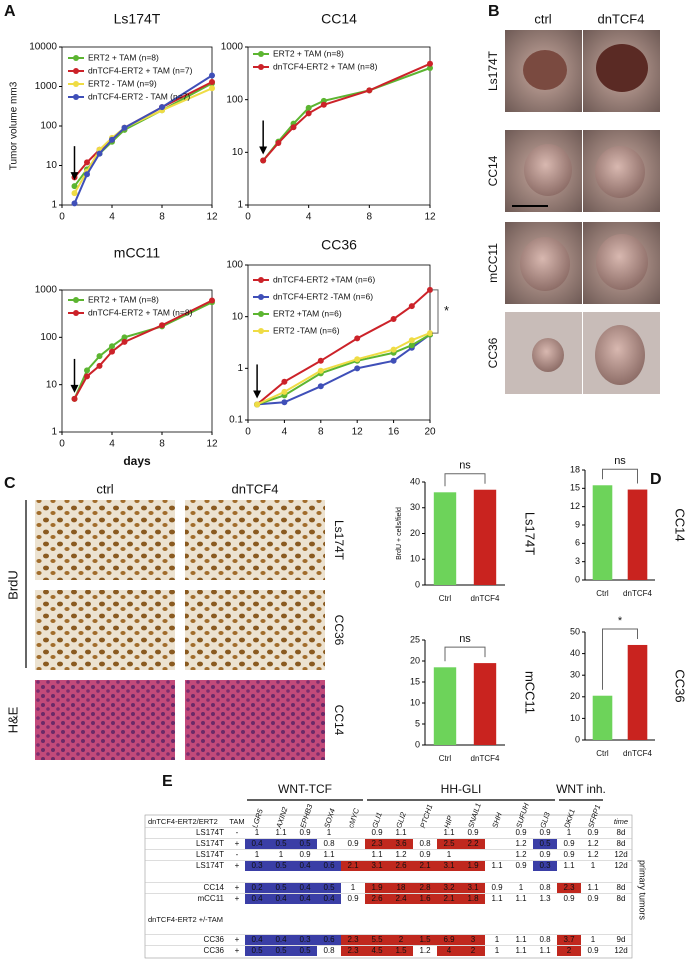 This screenshot has width=686, height=972. What do you see at coordinates (183, 821) in the screenshot?
I see `section-label: dnTCF4-ERT2/ERT2` at bounding box center [183, 821].